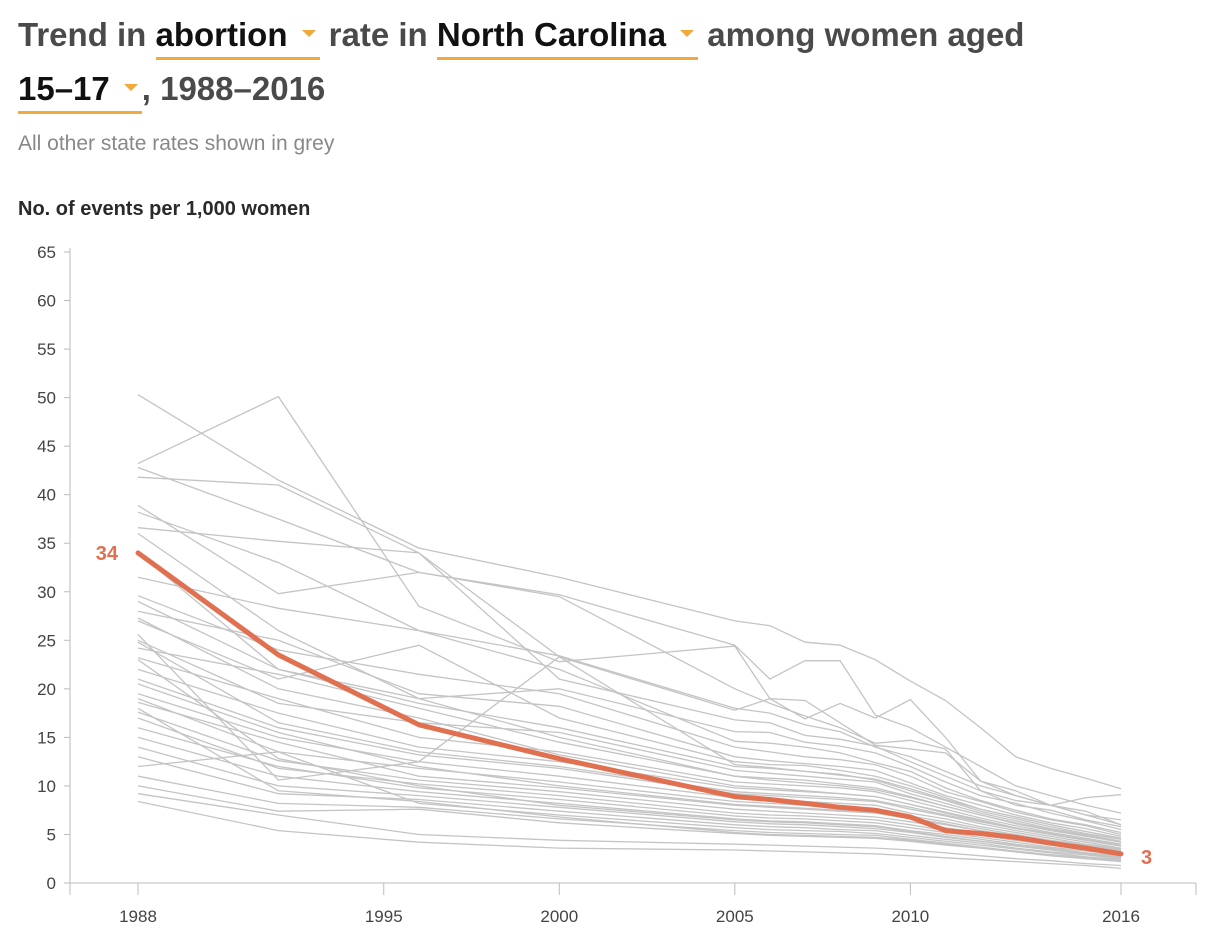 The image size is (1208, 948). I want to click on y-tick-label: 25, so click(46, 640).